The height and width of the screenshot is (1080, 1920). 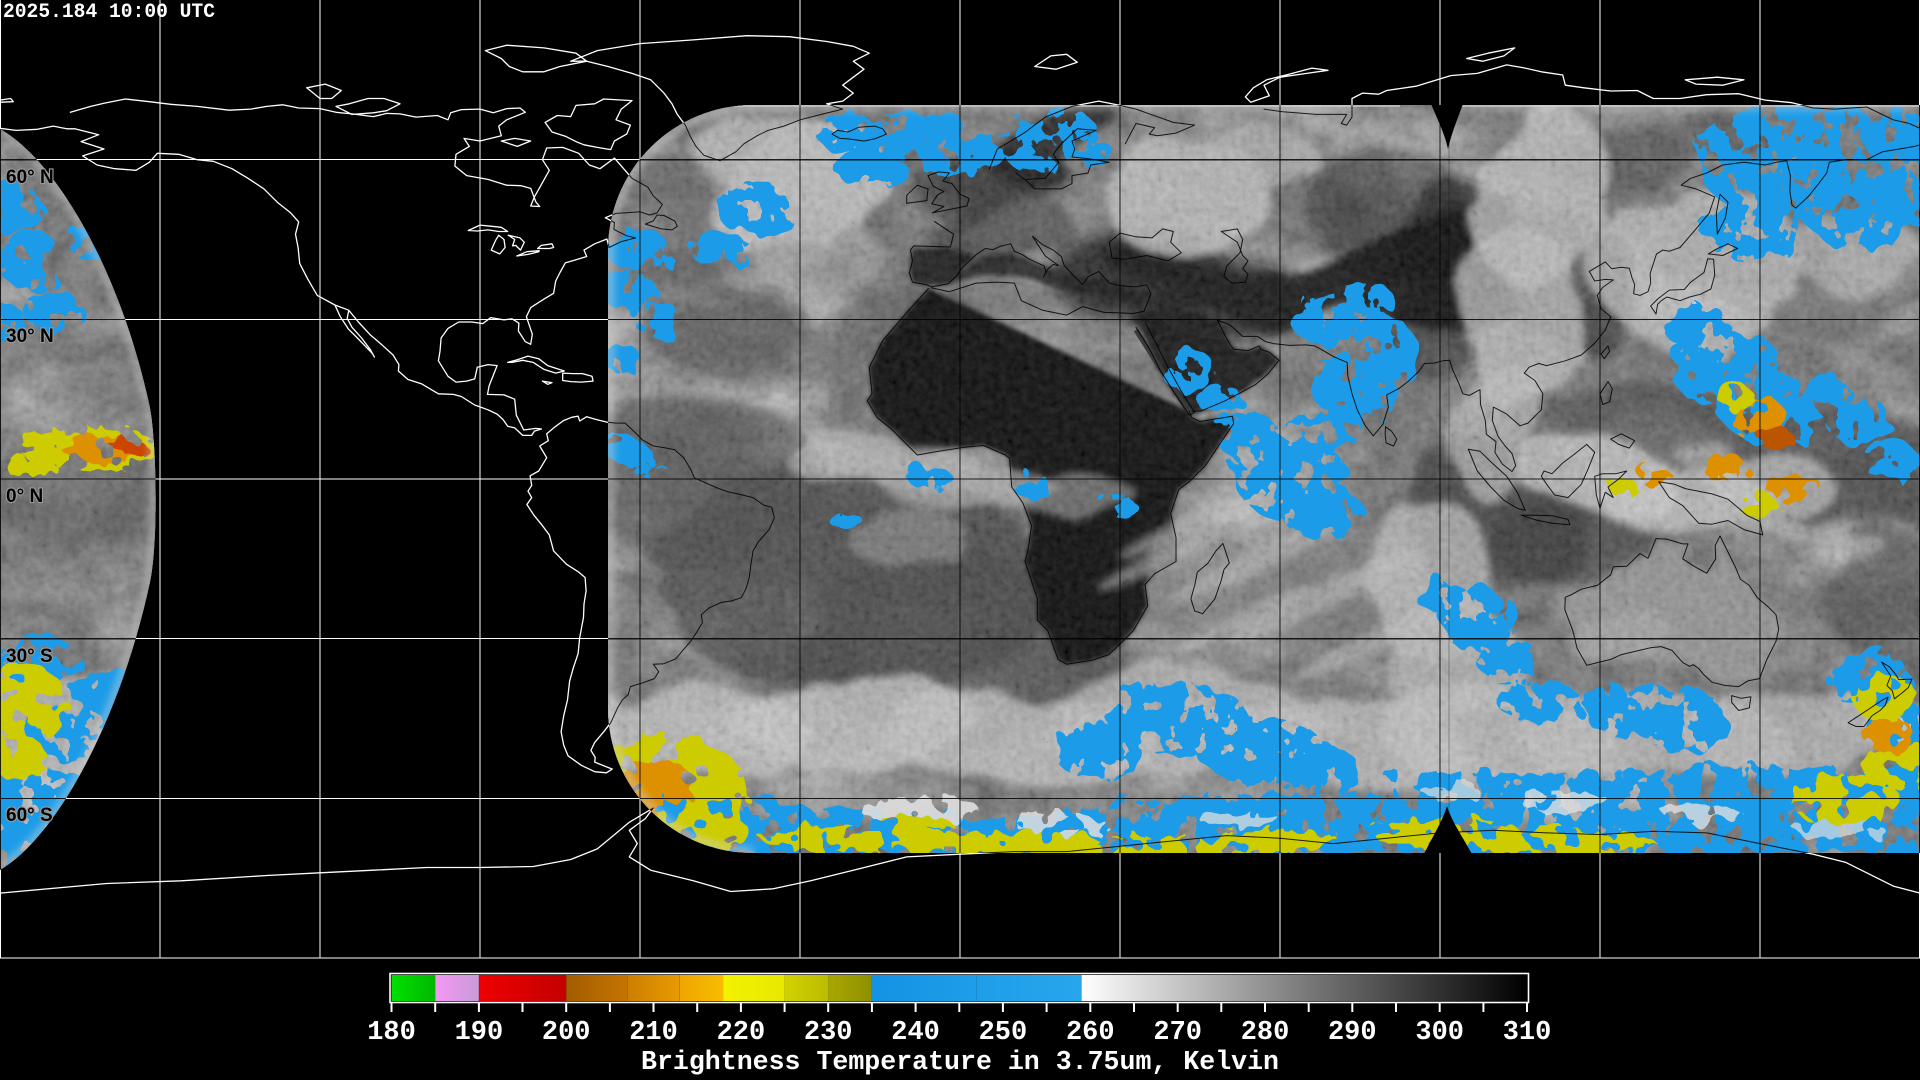 What do you see at coordinates (29, 815) in the screenshot?
I see `svg-text: 60° S` at bounding box center [29, 815].